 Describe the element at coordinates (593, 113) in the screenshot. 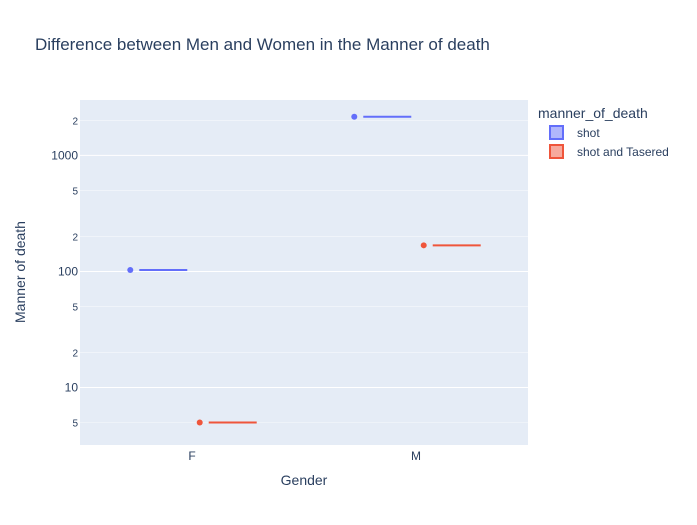

I see `legend-title: manner_of_death` at that location.